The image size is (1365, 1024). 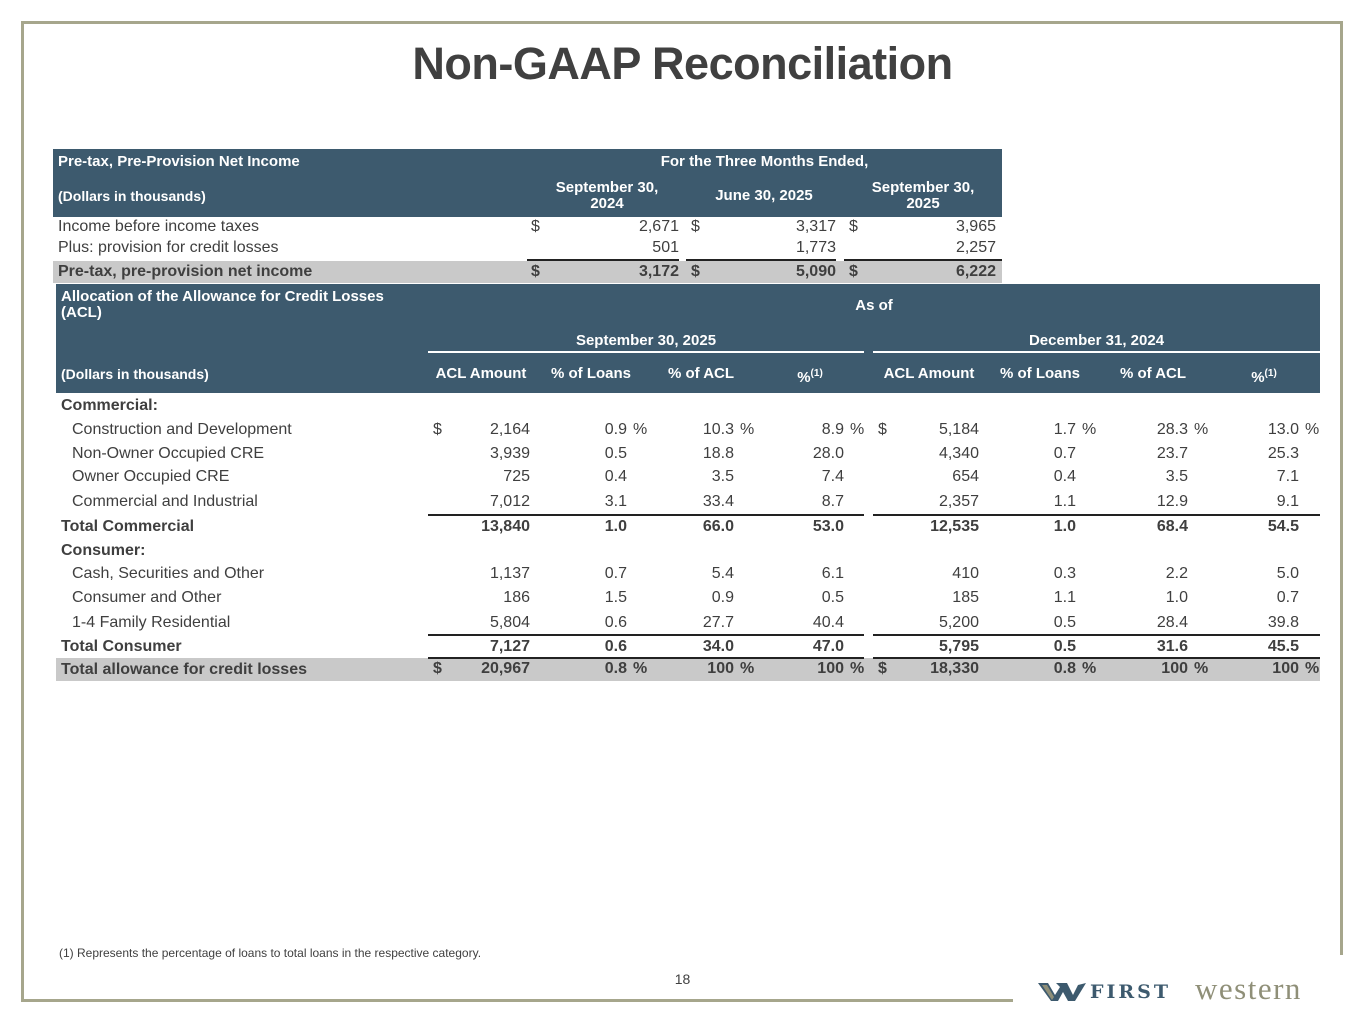 What do you see at coordinates (158, 226) in the screenshot?
I see `ppni-row-label: Income before income taxes` at bounding box center [158, 226].